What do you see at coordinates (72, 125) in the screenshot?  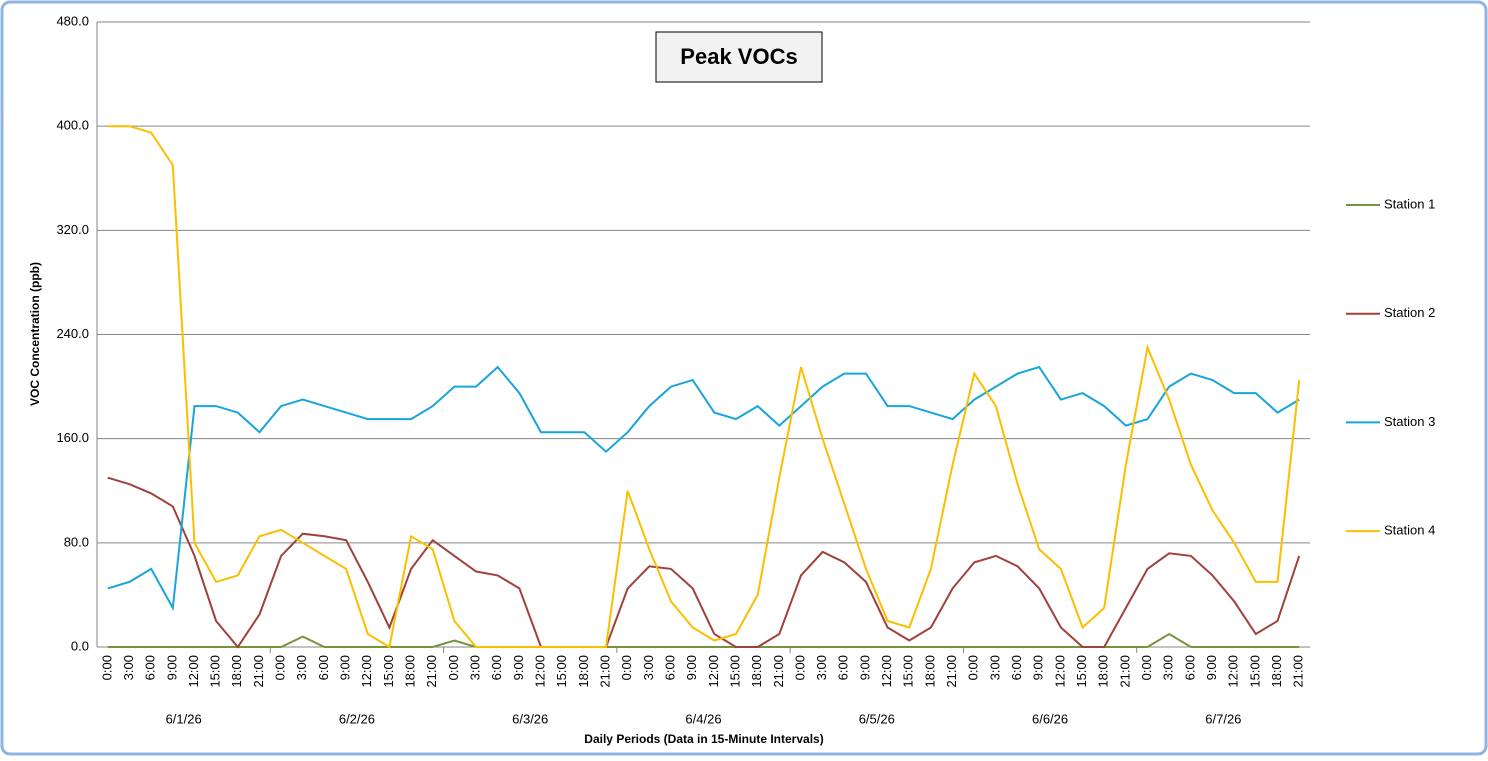 I see `y-tick-label: 400.0` at bounding box center [72, 125].